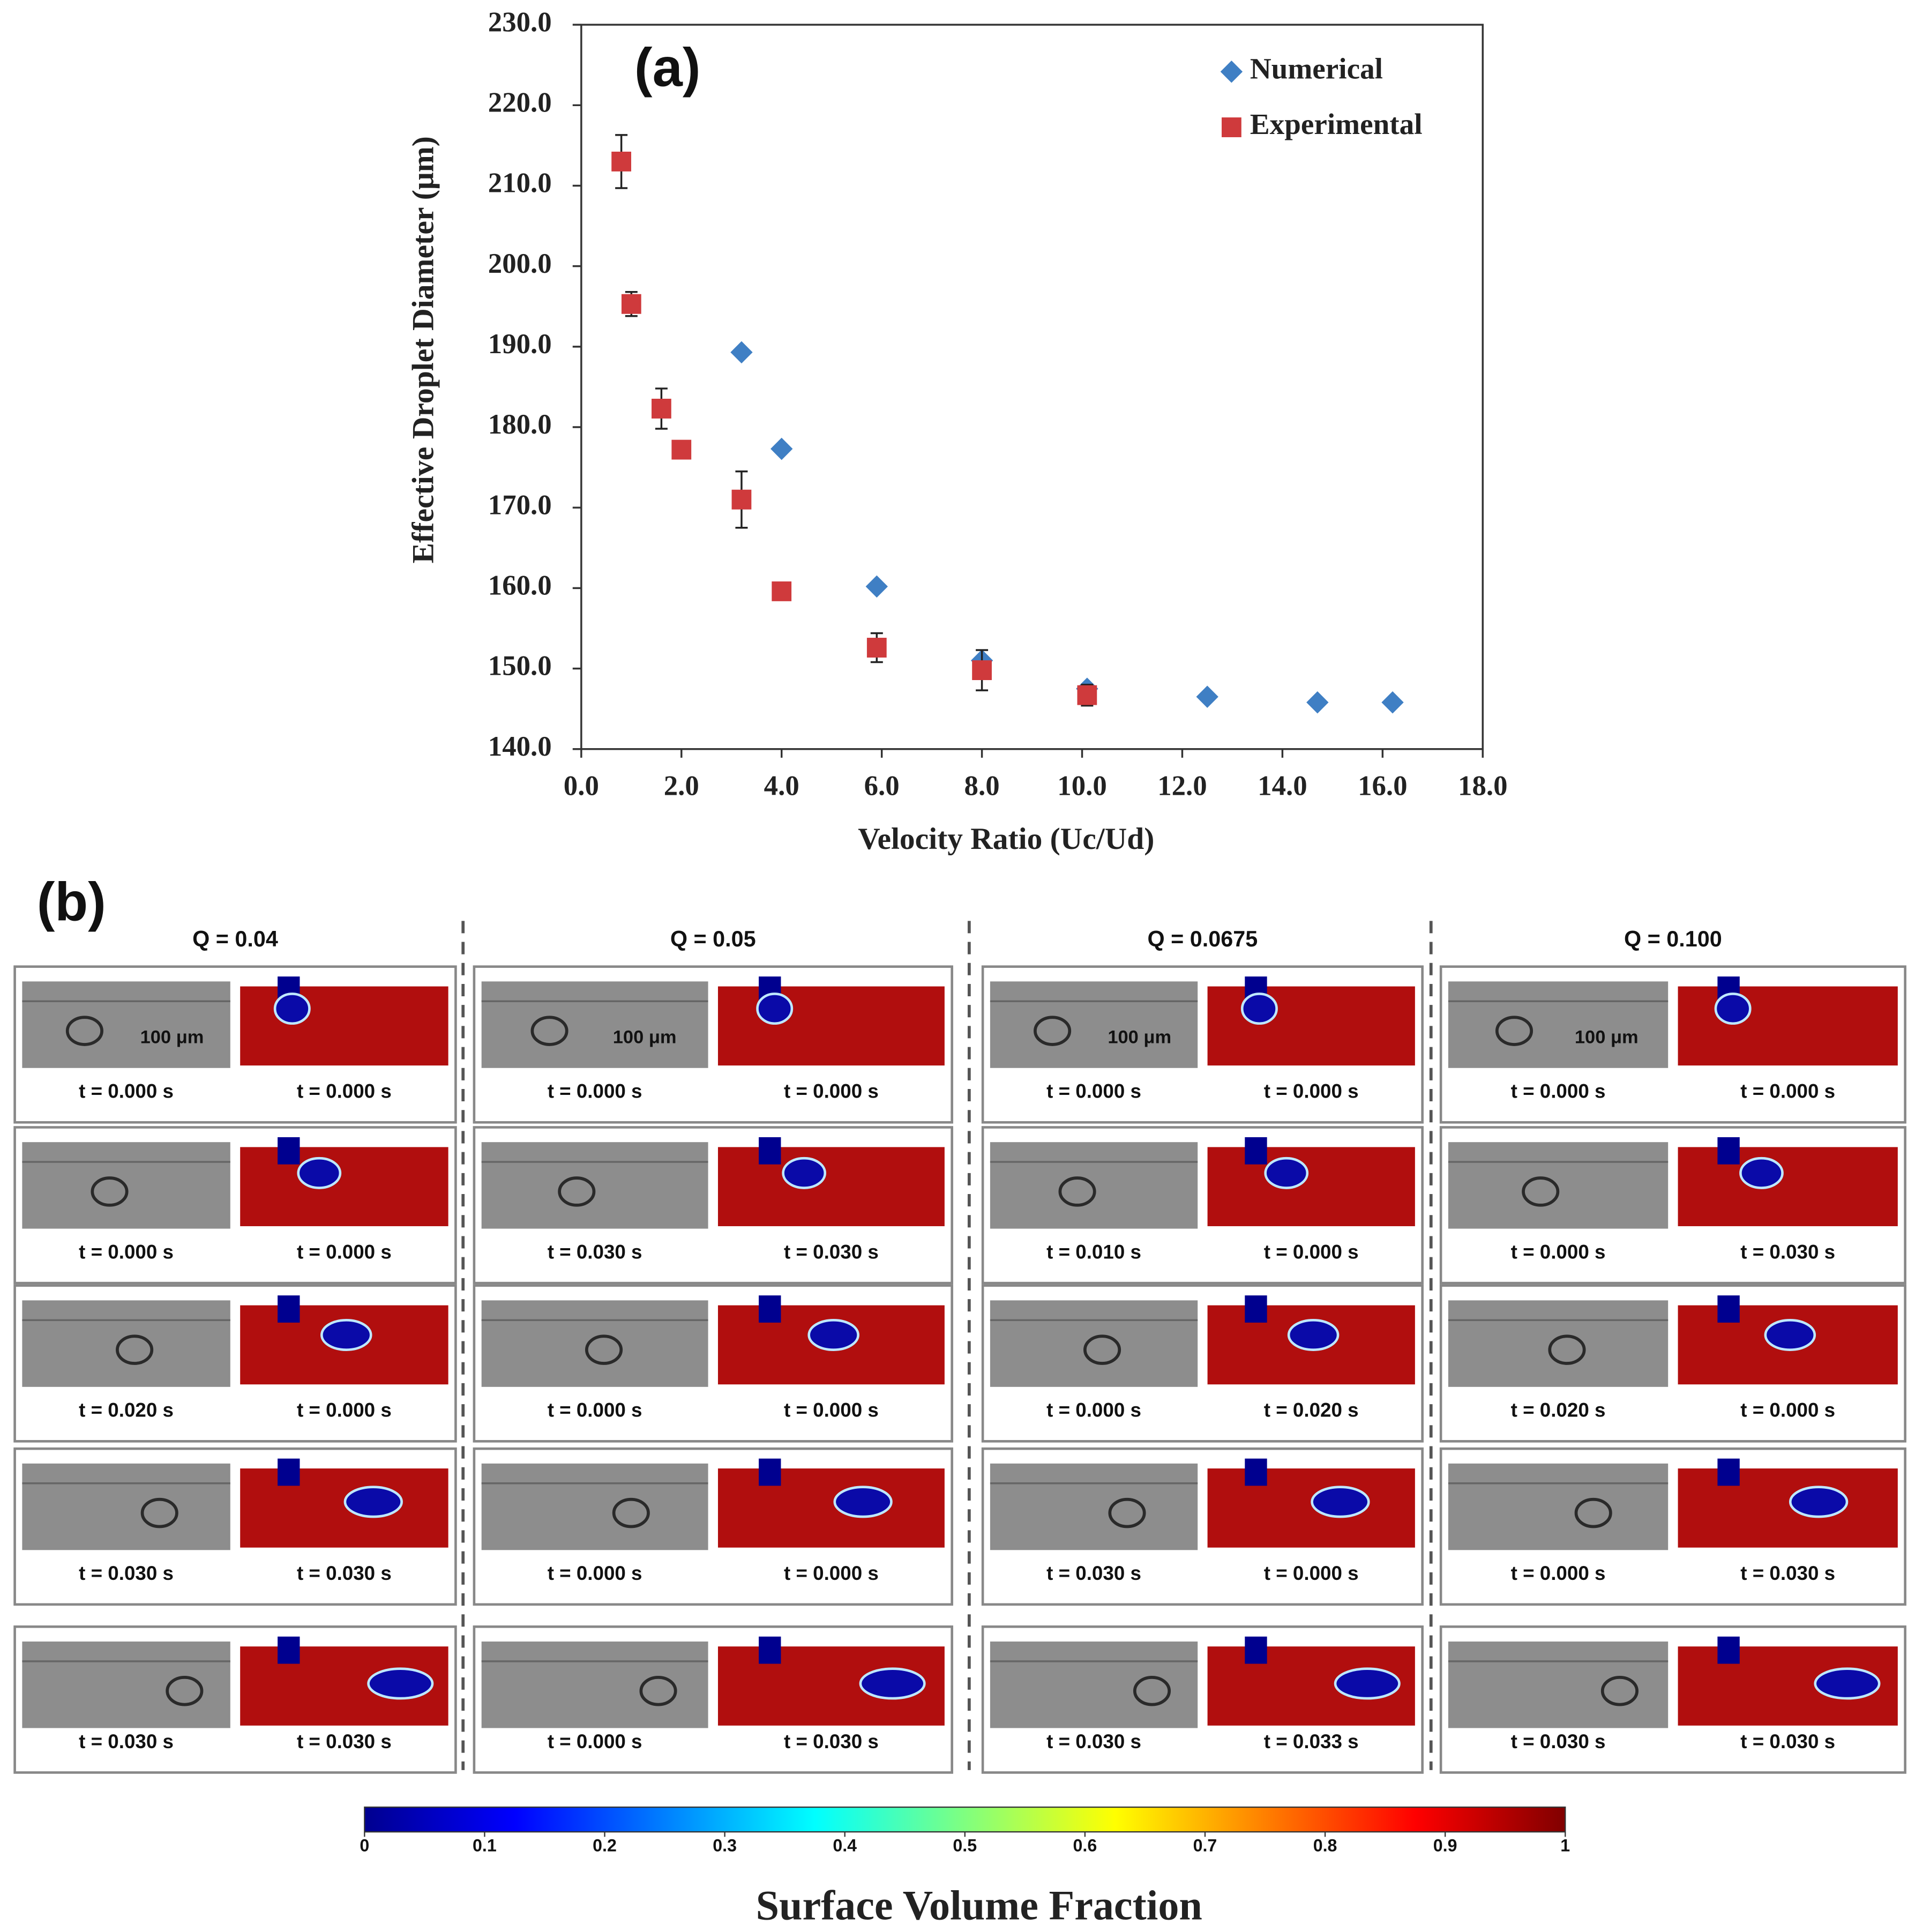 The height and width of the screenshot is (1932, 1915). What do you see at coordinates (605, 1845) in the screenshot?
I see `colorbar-tick-label: 0.2` at bounding box center [605, 1845].